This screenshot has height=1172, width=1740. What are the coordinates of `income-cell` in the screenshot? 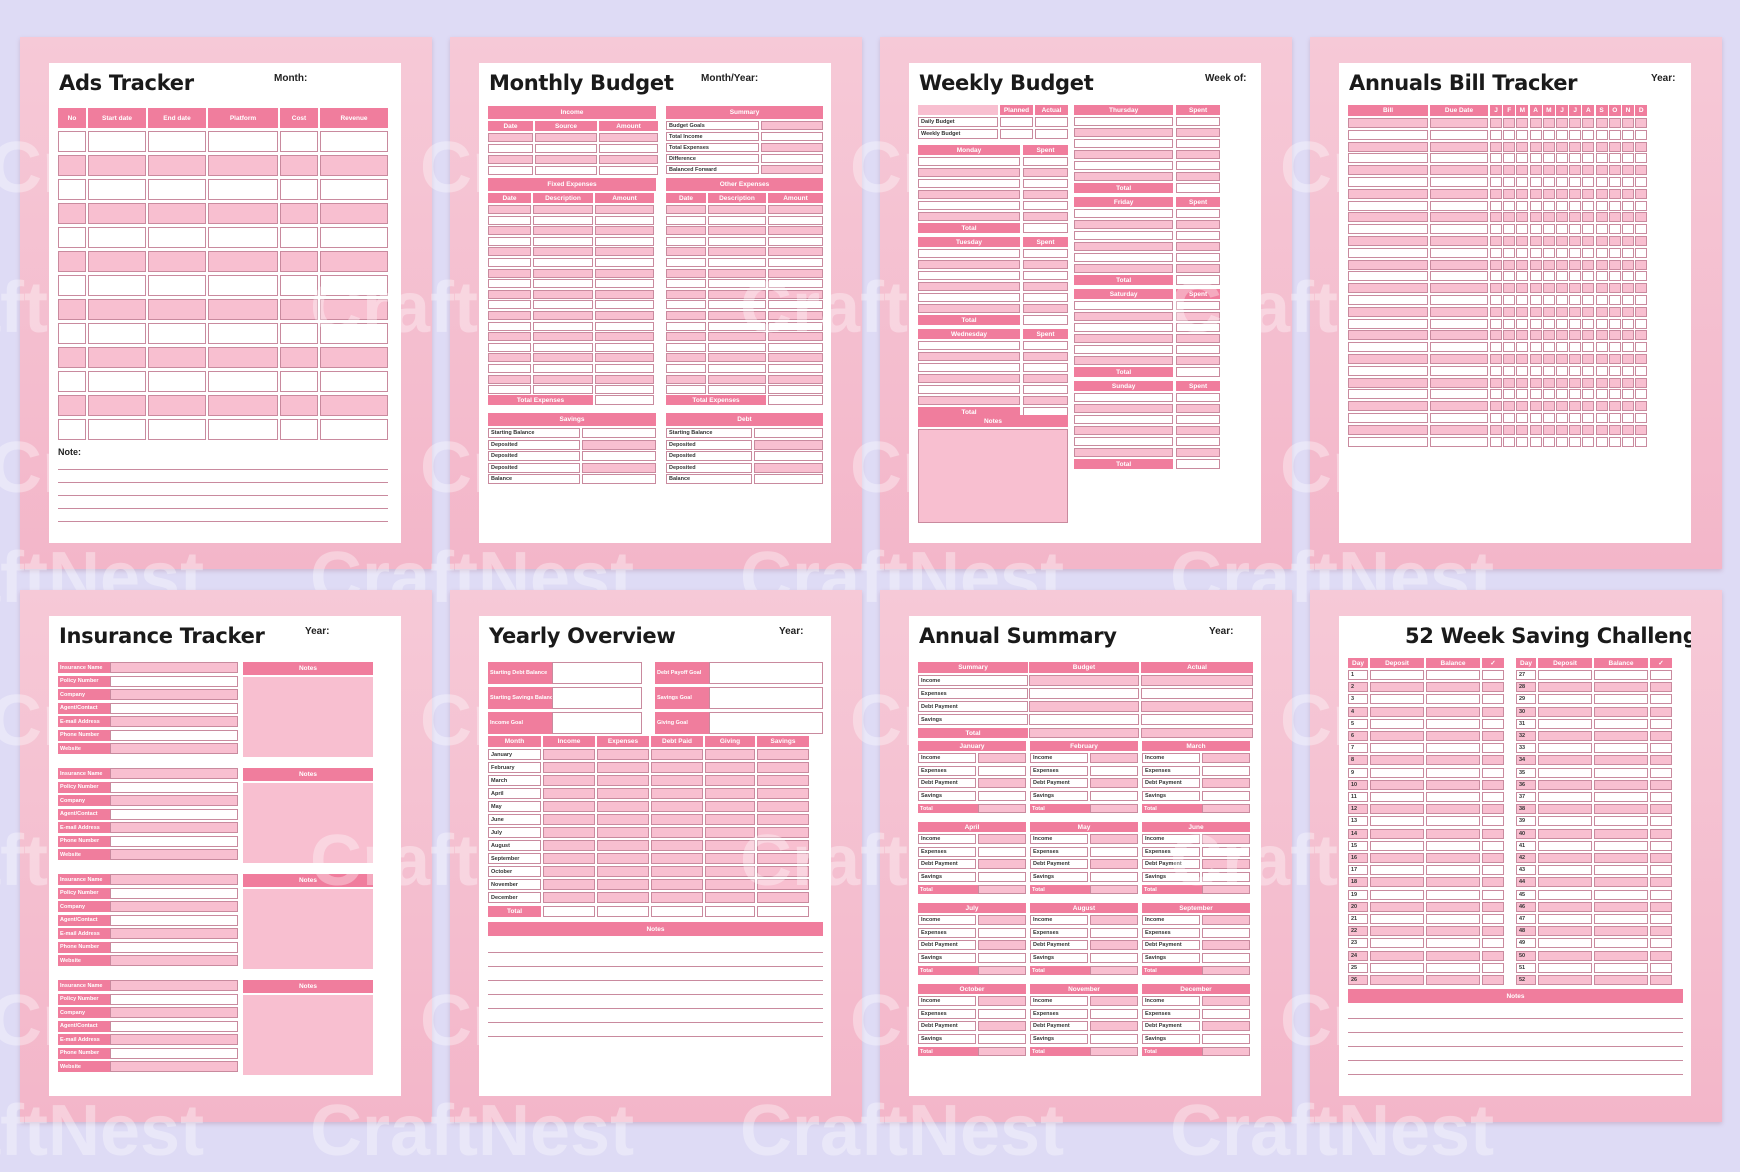 It's located at (628, 159).